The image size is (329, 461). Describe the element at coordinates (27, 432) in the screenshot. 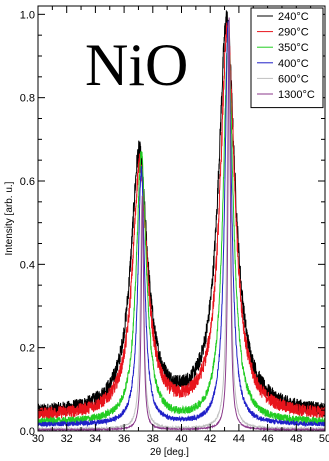

I see `y-tick-label: 0.0` at that location.